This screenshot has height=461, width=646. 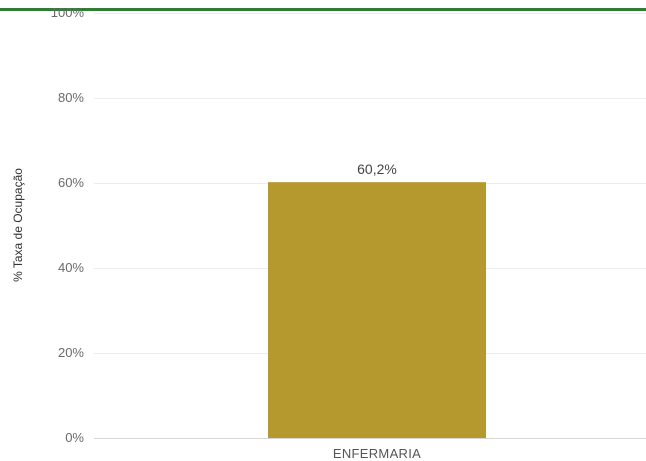 I want to click on top-border-line, so click(x=323, y=9).